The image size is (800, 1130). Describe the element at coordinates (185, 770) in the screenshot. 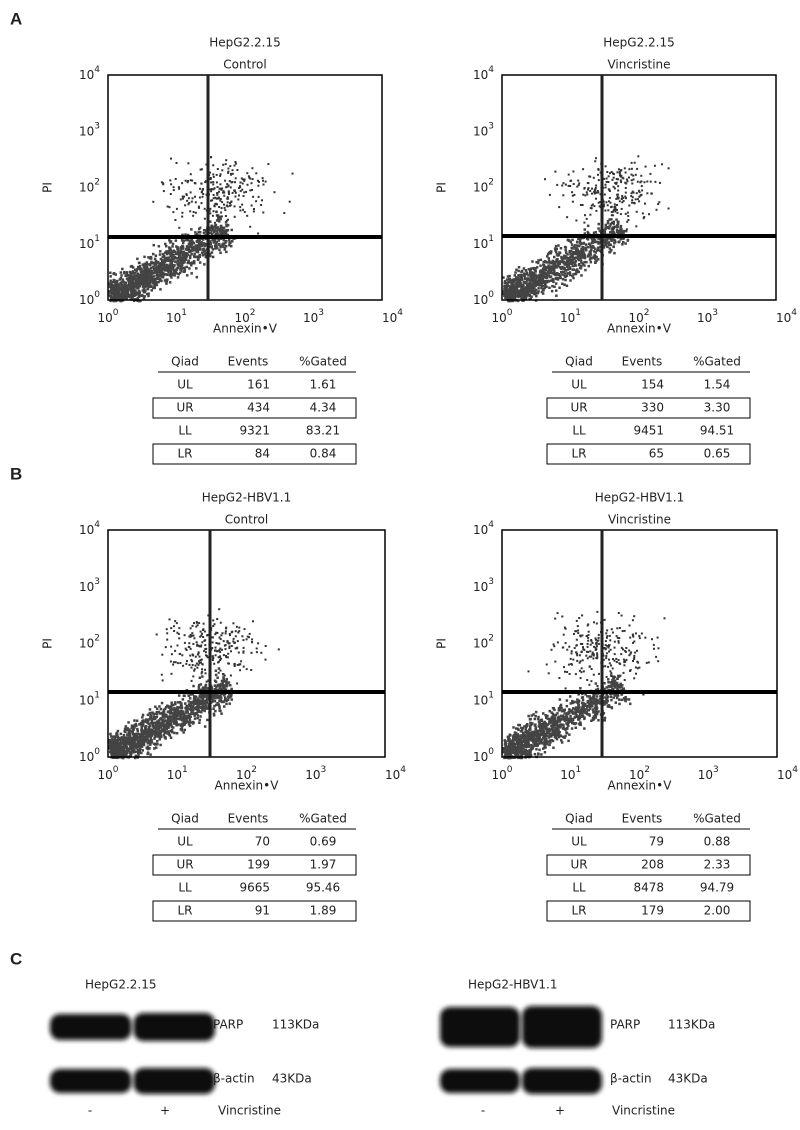

I see `tick-exp: 1` at that location.